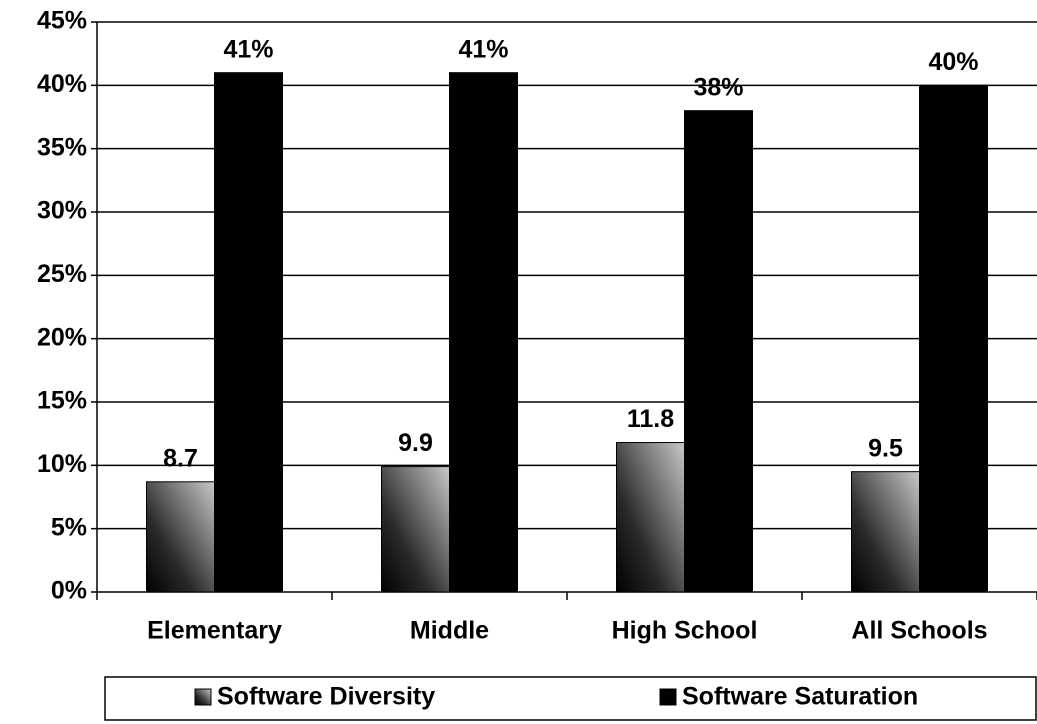 The width and height of the screenshot is (1037, 724). Describe the element at coordinates (62, 464) in the screenshot. I see `y-tick-label: 10%` at that location.